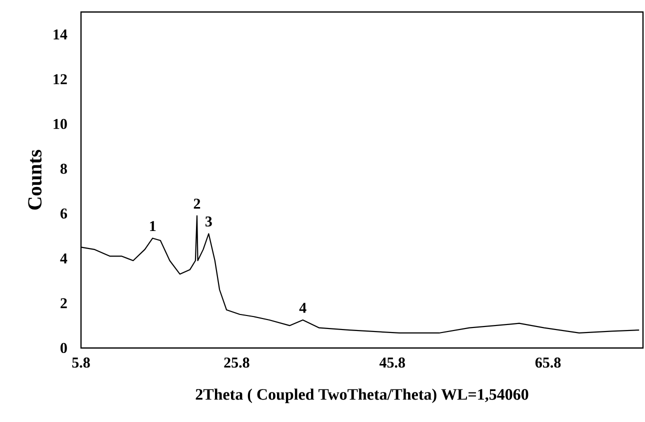 This screenshot has width=645, height=422. I want to click on y-tick-label: 6, so click(64, 213).